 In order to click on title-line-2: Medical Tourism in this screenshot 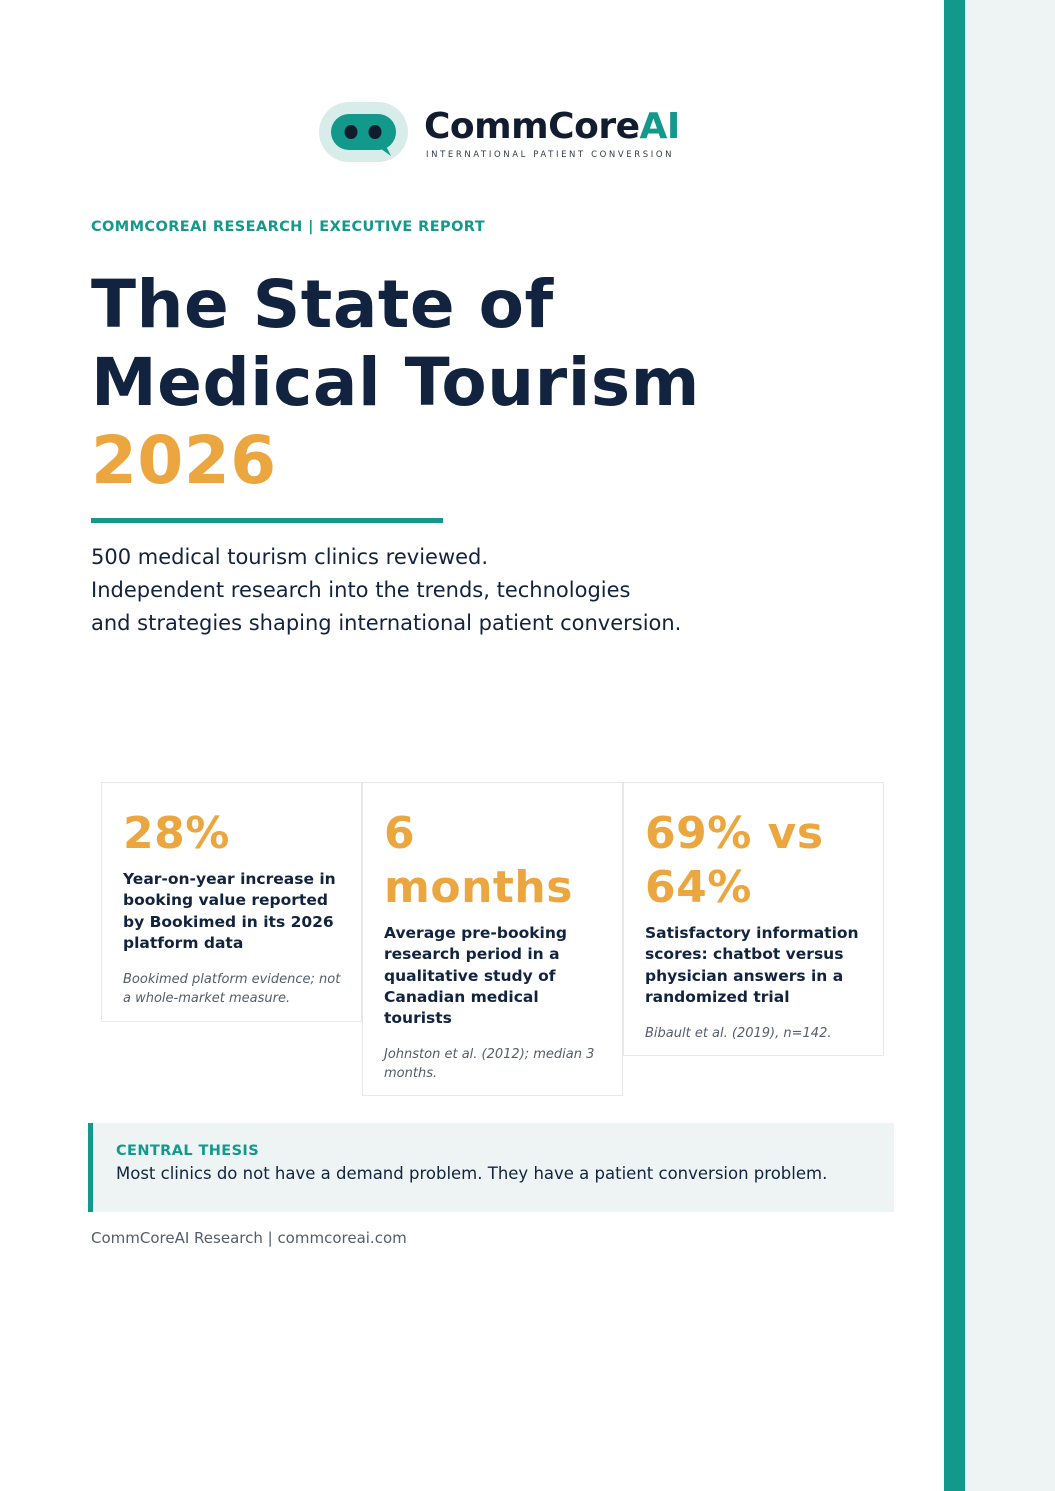, I will do `click(395, 382)`.